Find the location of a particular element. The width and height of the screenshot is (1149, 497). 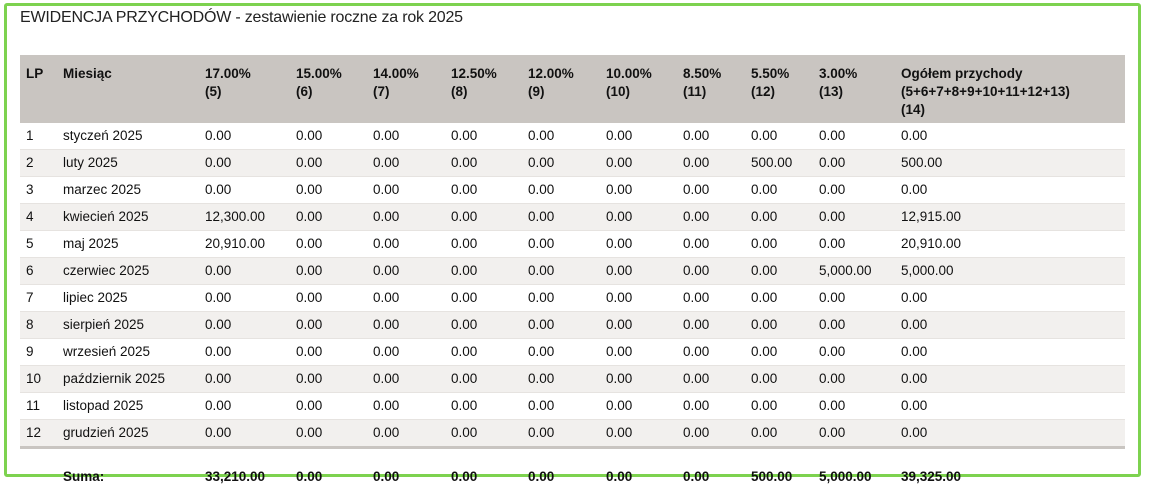

sum-label: Suma: is located at coordinates (128, 472).